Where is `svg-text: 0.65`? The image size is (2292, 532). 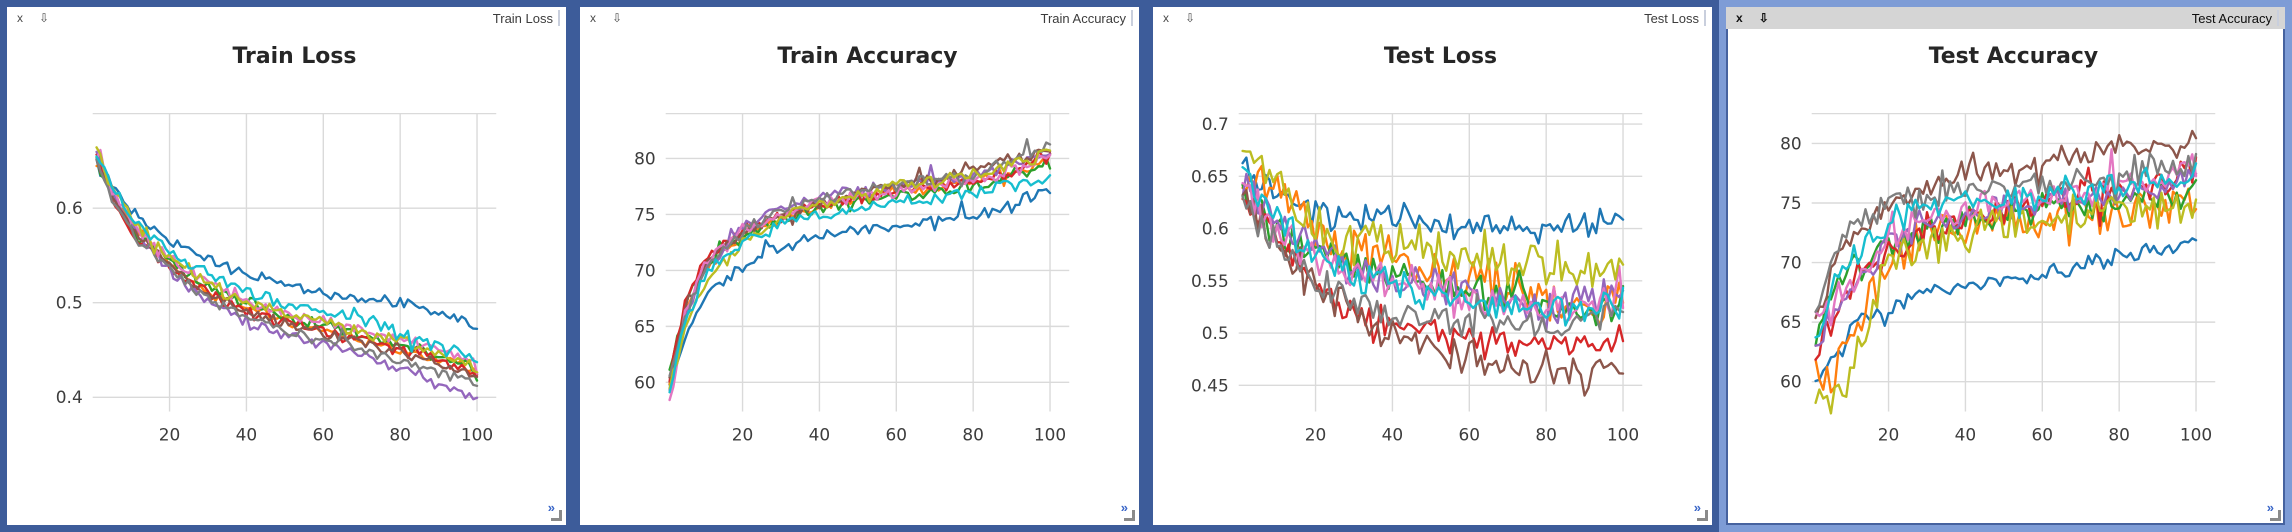
svg-text: 0.65 is located at coordinates (1210, 176).